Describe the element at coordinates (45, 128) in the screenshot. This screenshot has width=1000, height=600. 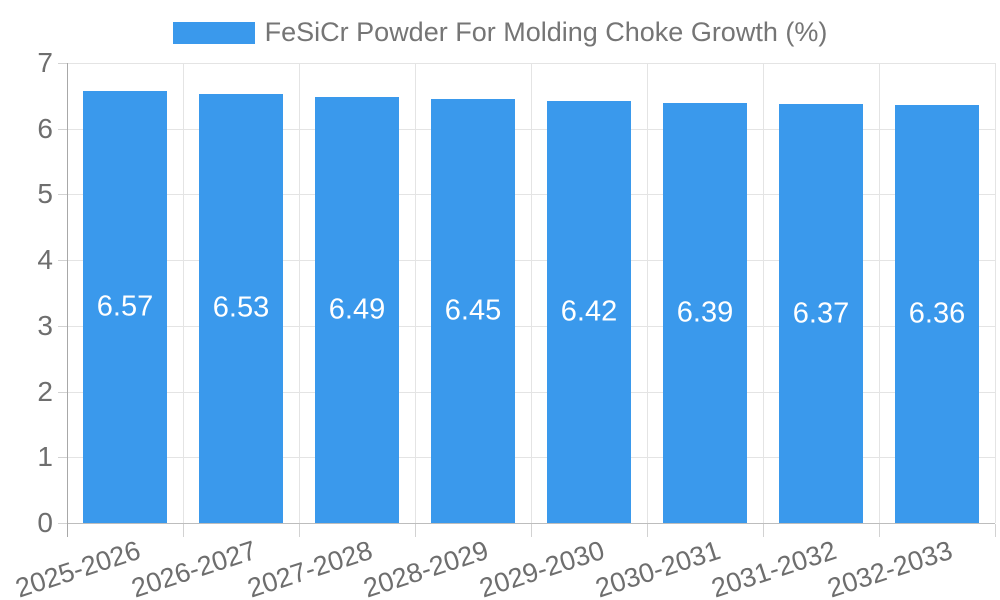
I see `y-axis-tick-label: 6` at that location.